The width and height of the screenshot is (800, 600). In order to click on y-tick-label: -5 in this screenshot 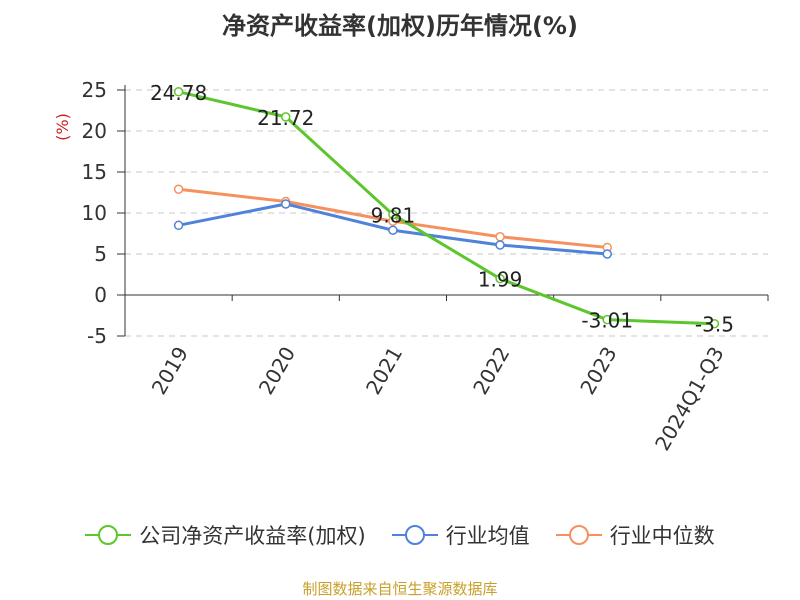, I will do `click(97, 336)`.